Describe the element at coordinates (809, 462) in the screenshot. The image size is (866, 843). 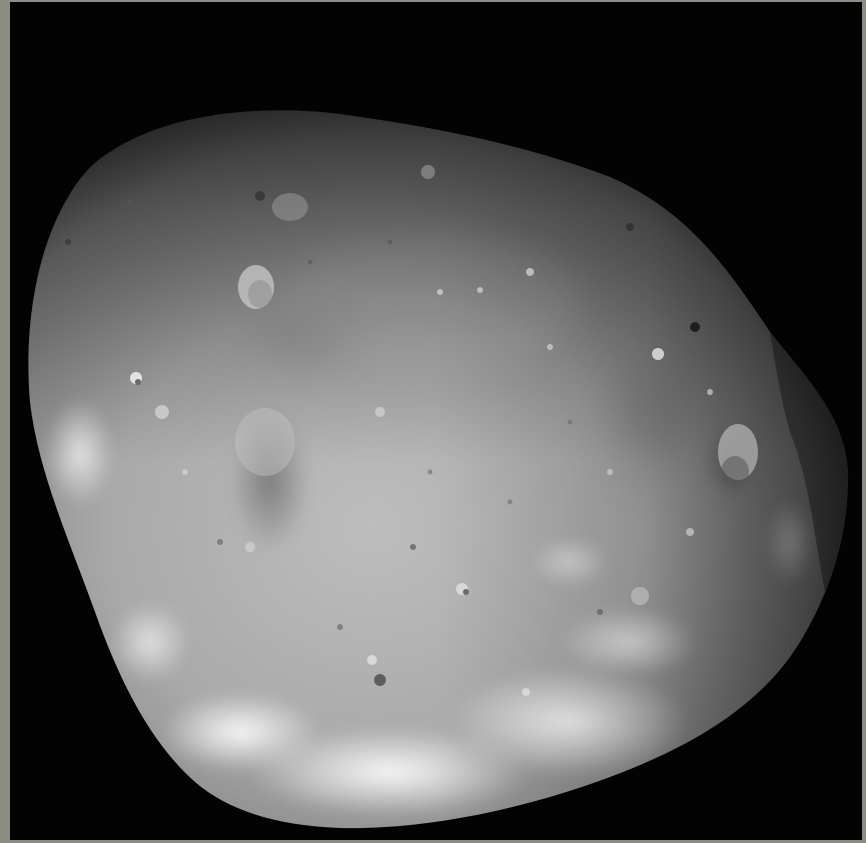
I see `terminator-shadow` at that location.